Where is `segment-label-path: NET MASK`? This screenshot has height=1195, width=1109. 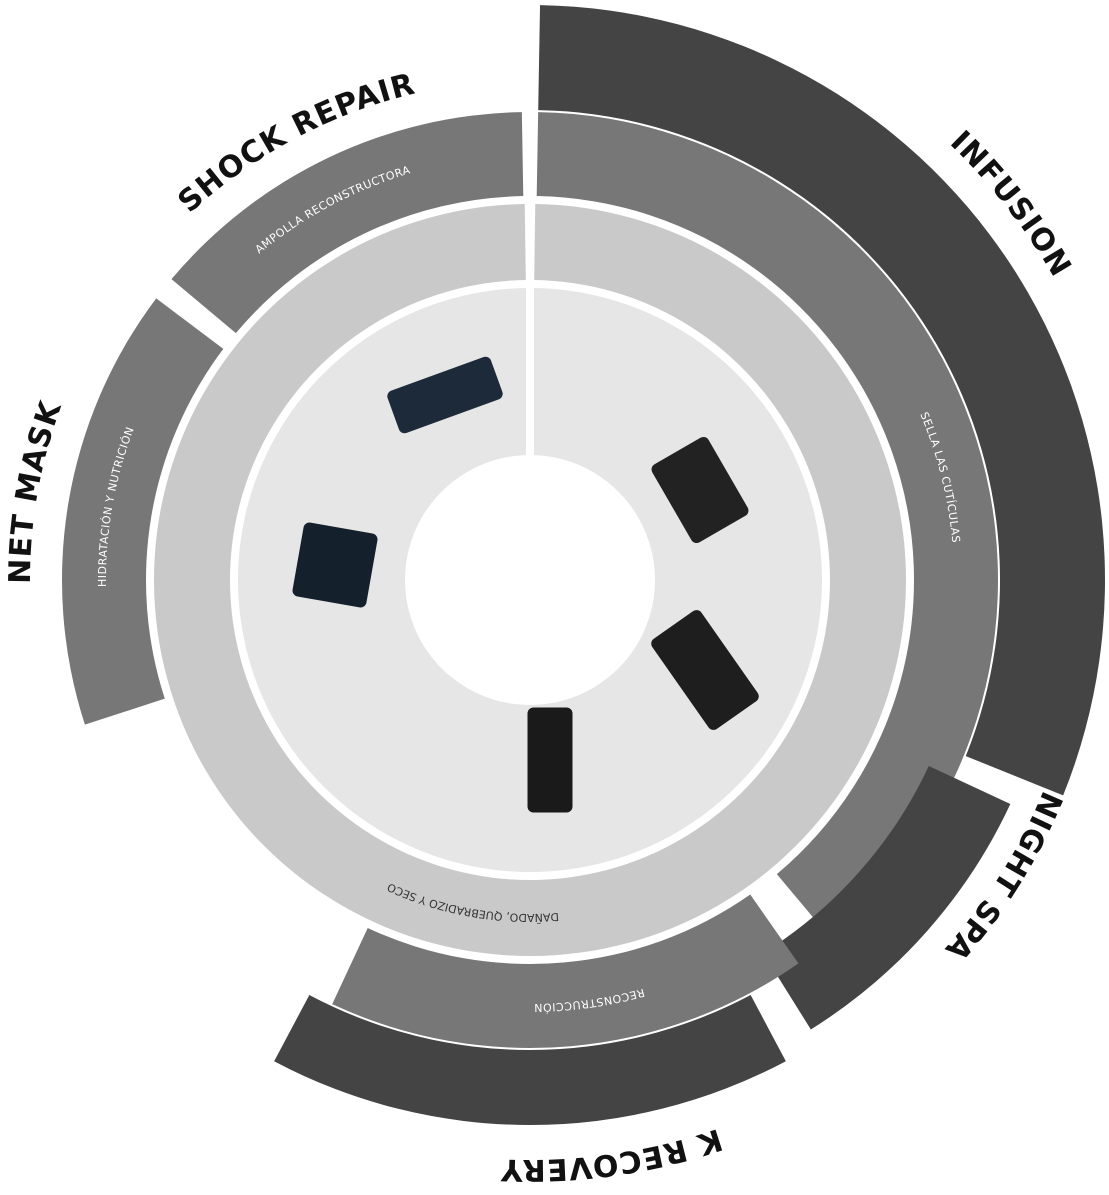
segment-label-path: NET MASK is located at coordinates (35, 490).